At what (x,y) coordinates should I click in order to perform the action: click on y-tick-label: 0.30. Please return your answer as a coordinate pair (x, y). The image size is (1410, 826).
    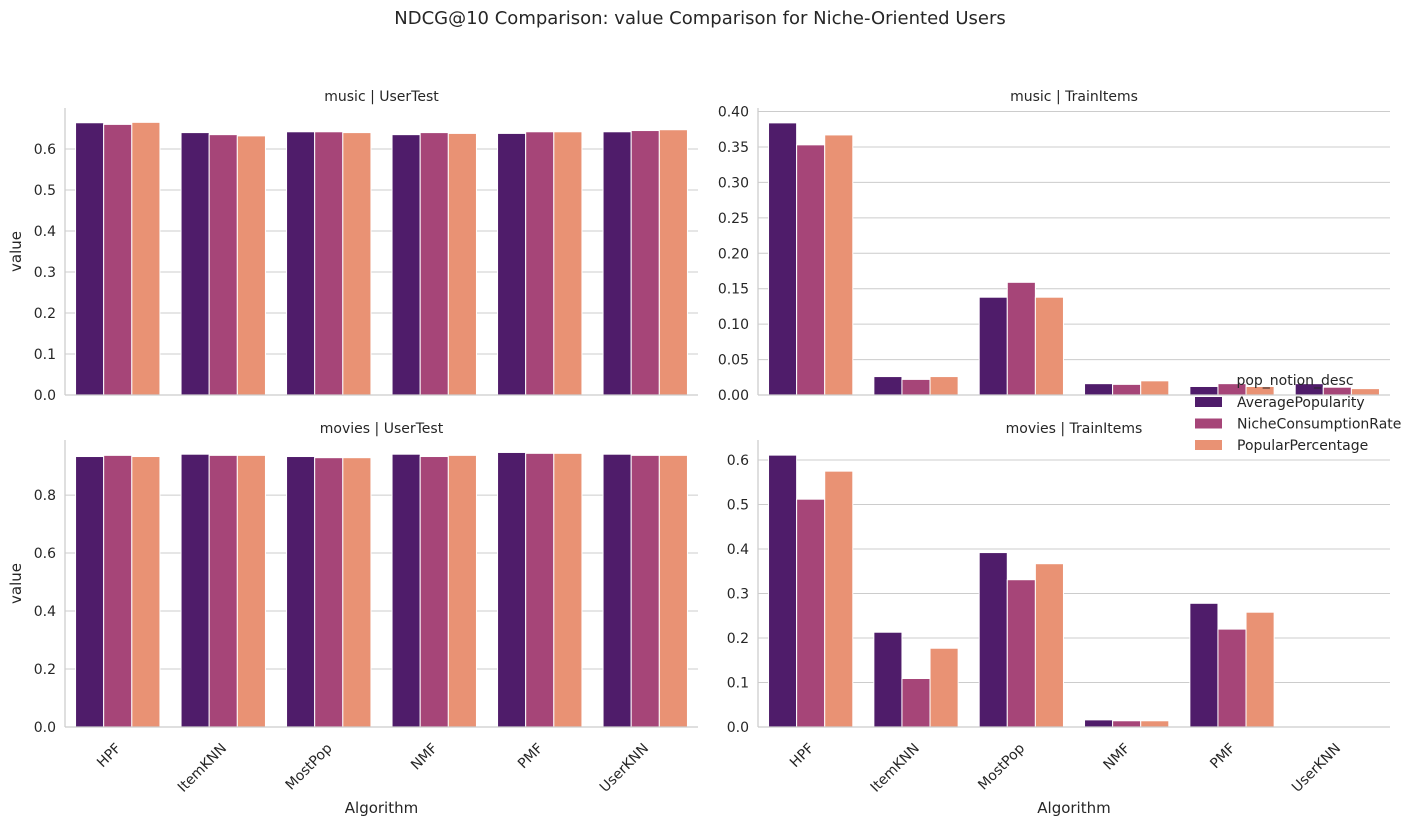
    Looking at the image, I should click on (733, 183).